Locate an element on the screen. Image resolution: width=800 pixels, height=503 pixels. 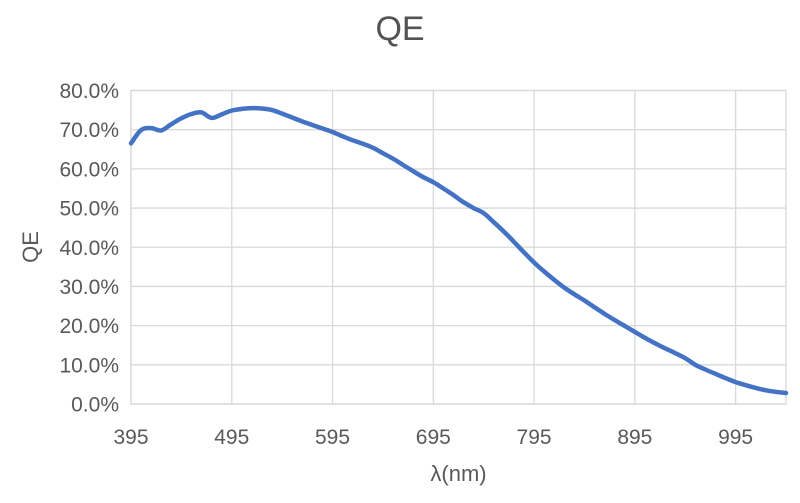
x-tick-label: 795 is located at coordinates (534, 437).